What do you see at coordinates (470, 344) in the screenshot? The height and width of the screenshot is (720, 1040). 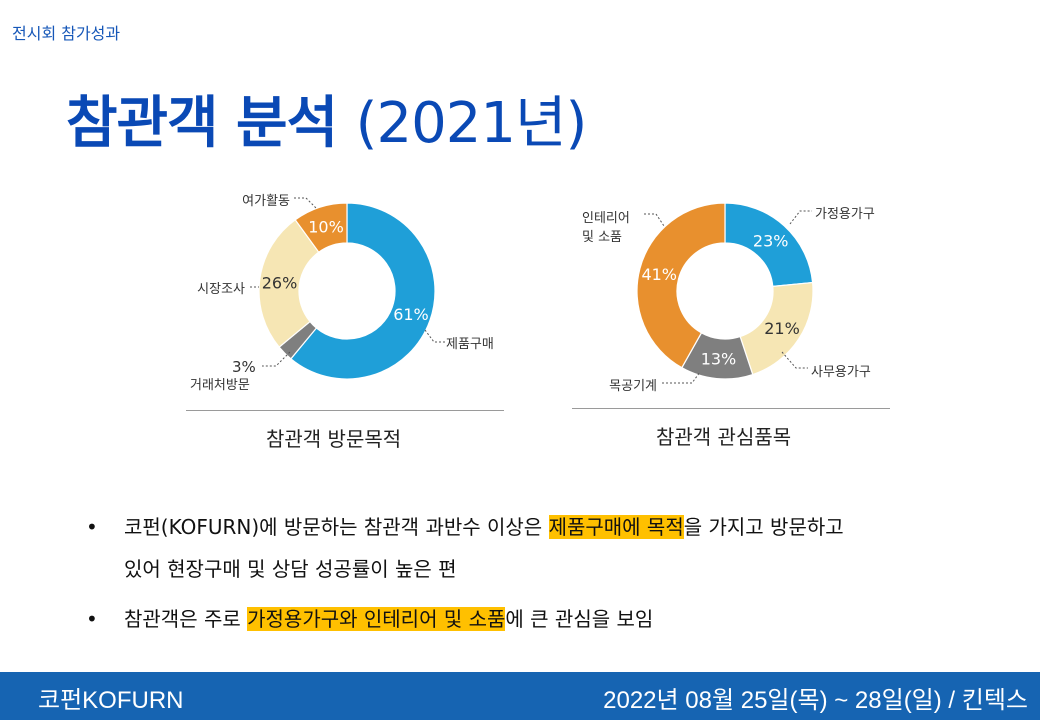 I see `callout-category-label: 제품구매` at bounding box center [470, 344].